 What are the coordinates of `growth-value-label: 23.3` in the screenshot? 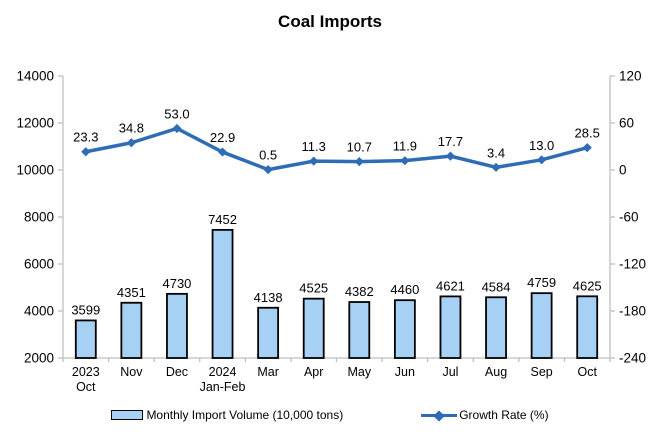 It's located at (85, 137).